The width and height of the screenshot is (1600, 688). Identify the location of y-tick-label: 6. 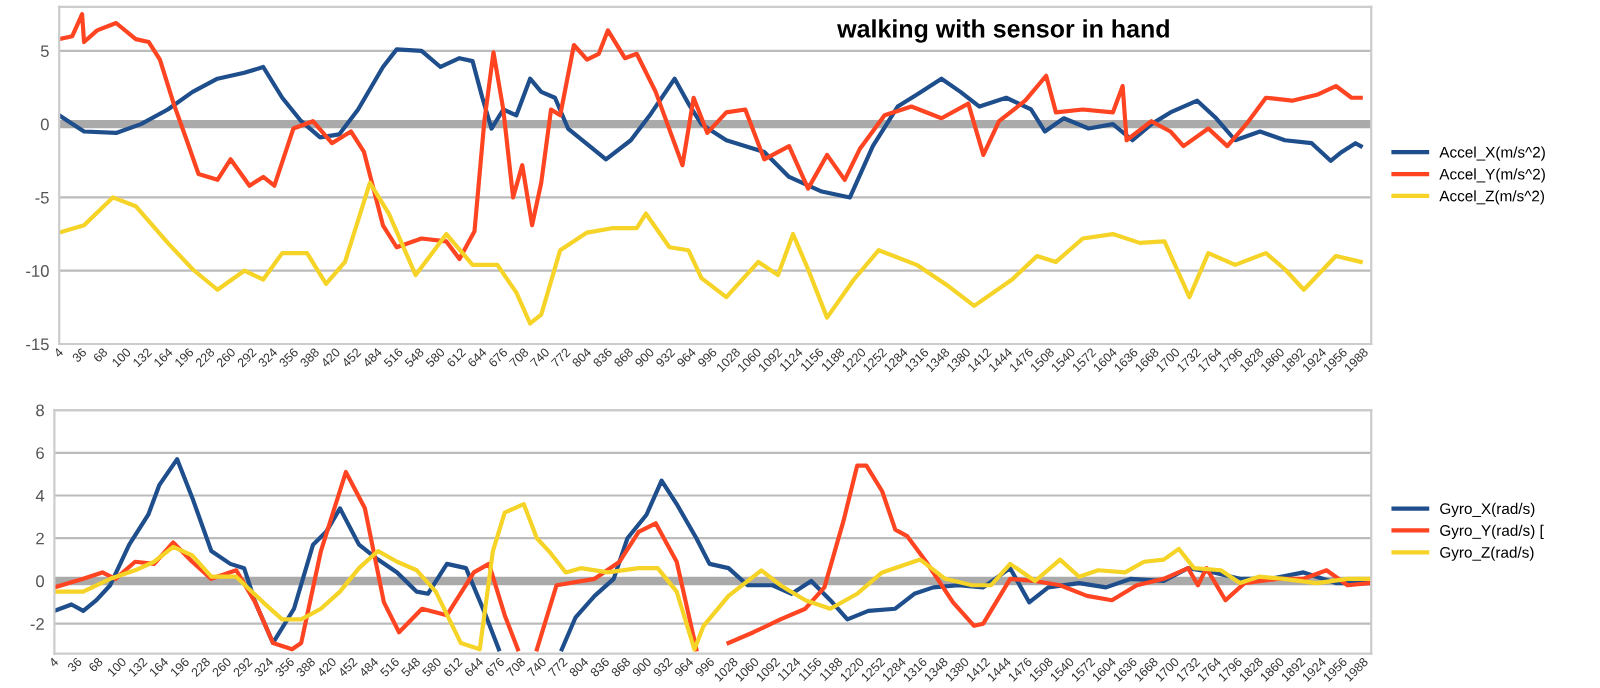
(40, 453).